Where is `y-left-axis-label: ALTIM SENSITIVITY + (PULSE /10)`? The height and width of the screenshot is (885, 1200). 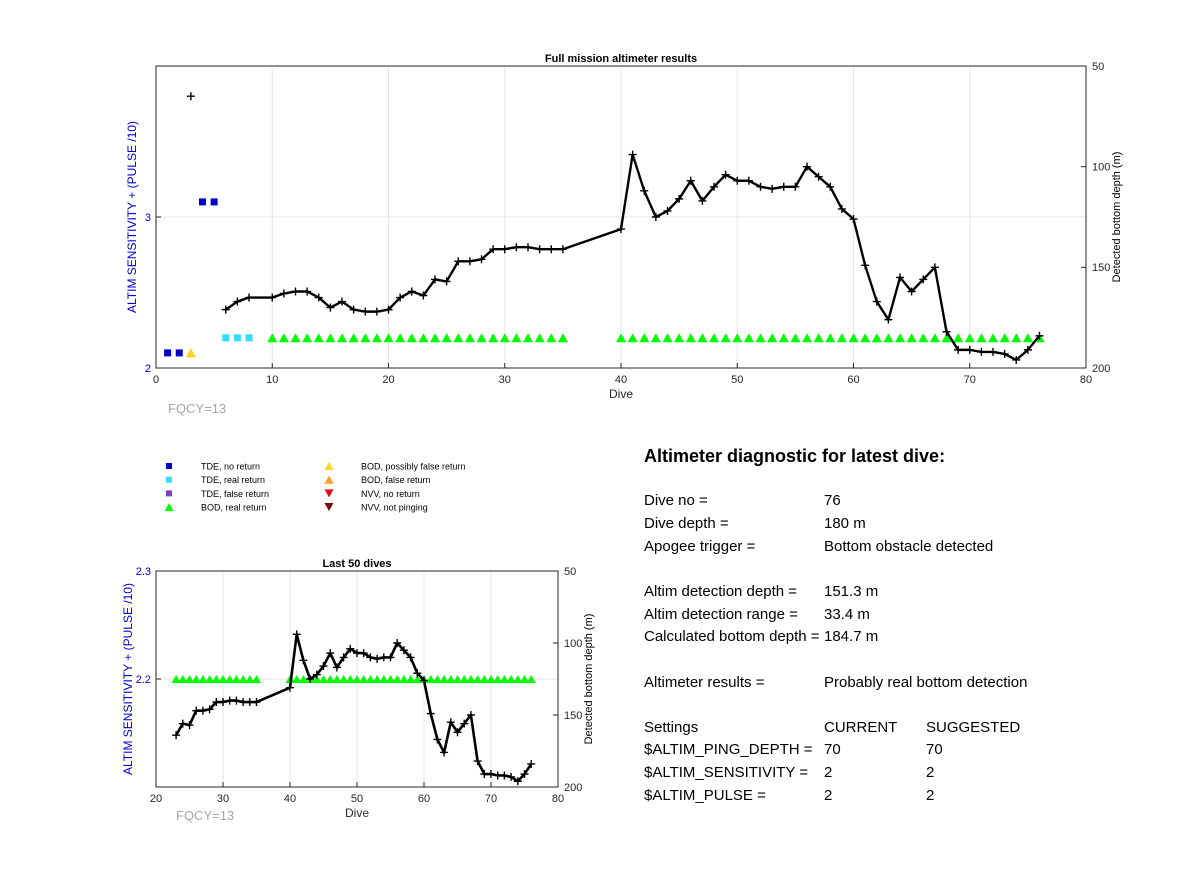 y-left-axis-label: ALTIM SENSITIVITY + (PULSE /10) is located at coordinates (132, 217).